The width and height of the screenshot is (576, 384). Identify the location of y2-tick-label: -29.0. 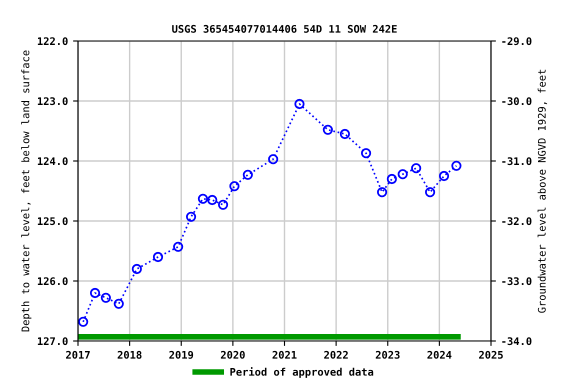
(517, 41).